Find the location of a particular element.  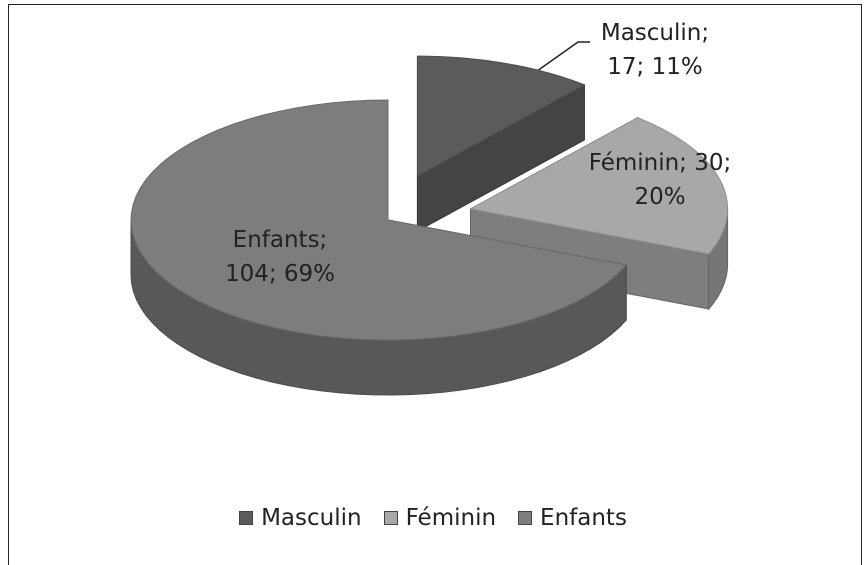

leader-line is located at coordinates (559, 59).